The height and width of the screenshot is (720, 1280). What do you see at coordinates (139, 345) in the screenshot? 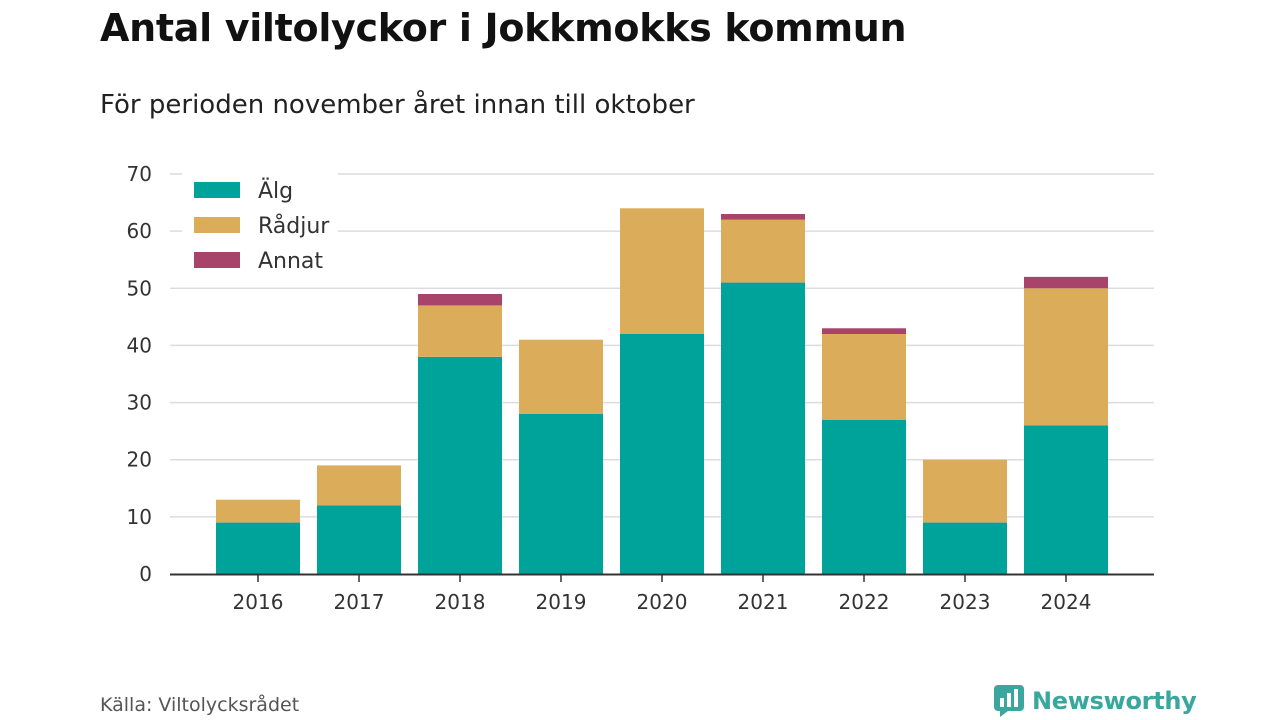
I see `y-tick-label: 40` at bounding box center [139, 345].